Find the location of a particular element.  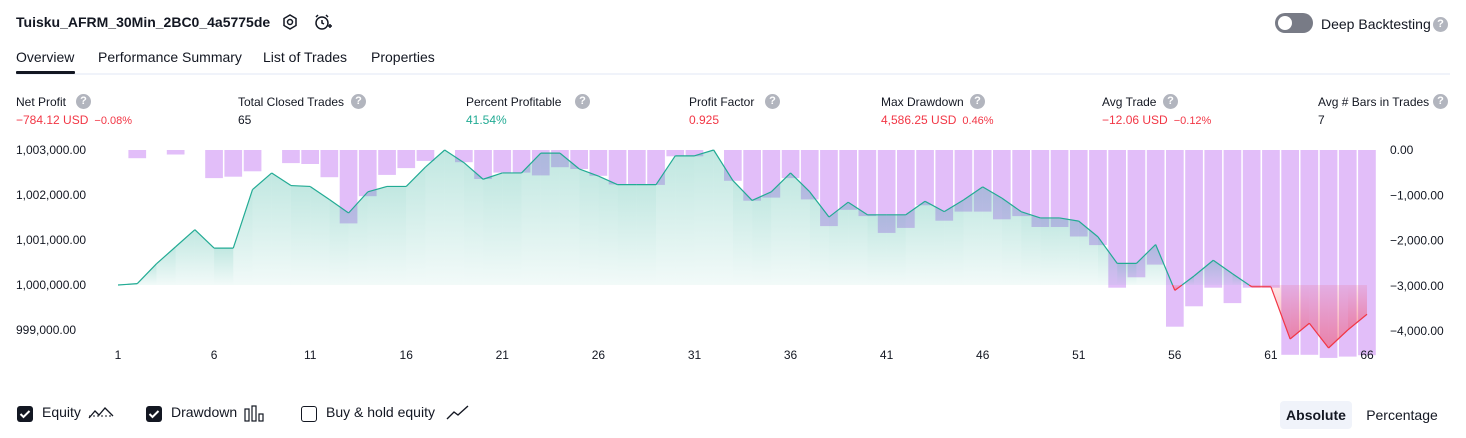

metric-value-main: 65 is located at coordinates (244, 120).